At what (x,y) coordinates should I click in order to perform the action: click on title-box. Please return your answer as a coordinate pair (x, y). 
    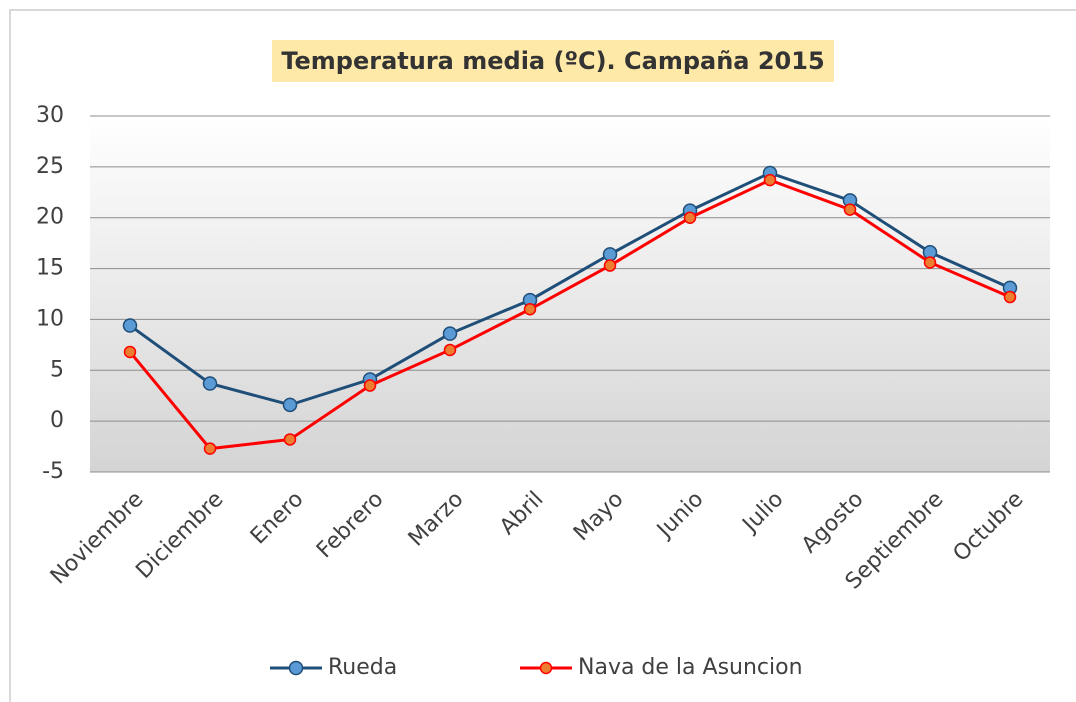
    Looking at the image, I should click on (553, 61).